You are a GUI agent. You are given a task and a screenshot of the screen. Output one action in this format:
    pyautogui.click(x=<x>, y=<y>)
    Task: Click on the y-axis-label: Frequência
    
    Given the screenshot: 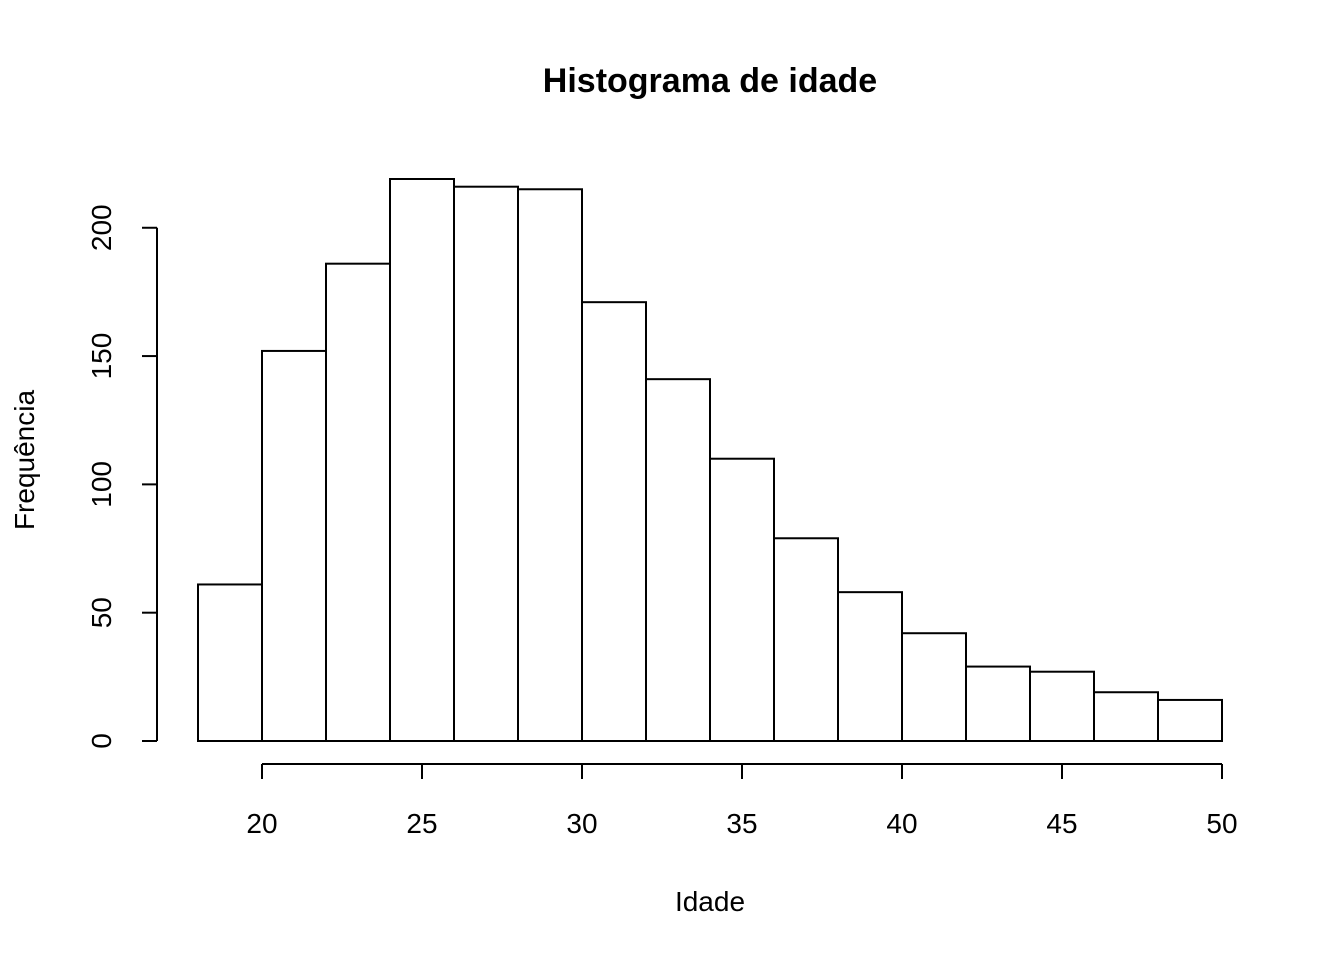 What is the action you would take?
    pyautogui.click(x=24, y=460)
    